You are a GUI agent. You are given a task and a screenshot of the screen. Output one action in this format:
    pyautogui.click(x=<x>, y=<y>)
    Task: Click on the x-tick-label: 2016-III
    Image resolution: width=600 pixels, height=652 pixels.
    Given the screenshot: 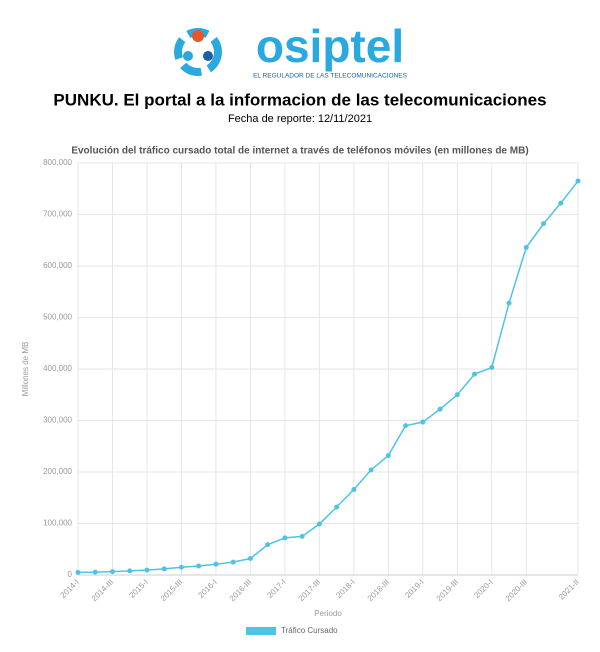 What is the action you would take?
    pyautogui.click(x=241, y=591)
    